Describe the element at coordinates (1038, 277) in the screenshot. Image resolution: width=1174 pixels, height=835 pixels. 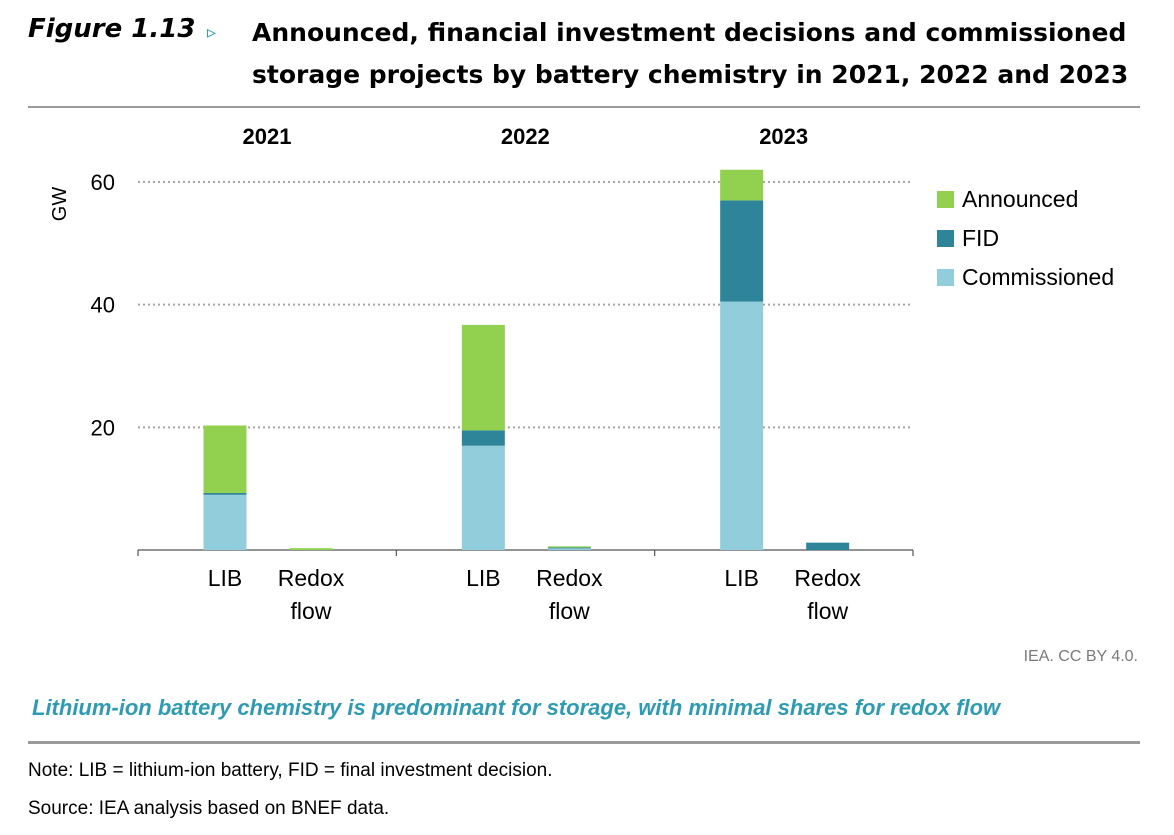
I see `legend-label-commissioned: Commissioned` at that location.